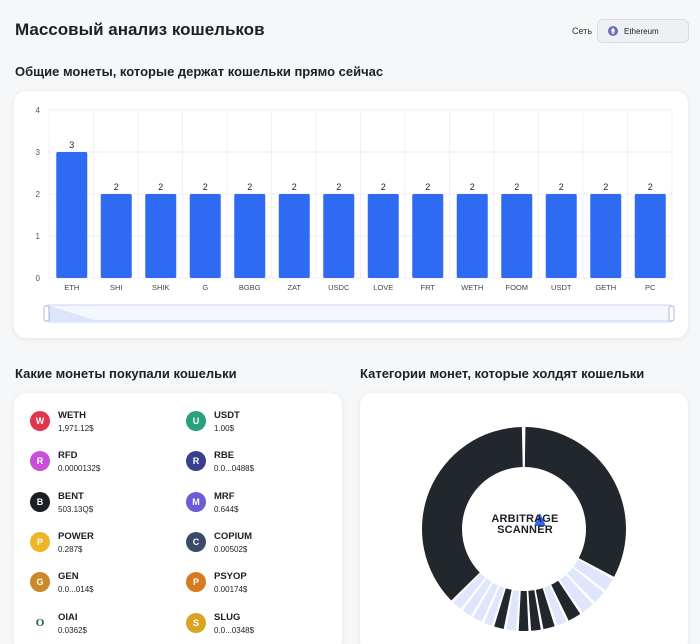 The image size is (700, 644). I want to click on network-select: Ethereum, so click(643, 31).